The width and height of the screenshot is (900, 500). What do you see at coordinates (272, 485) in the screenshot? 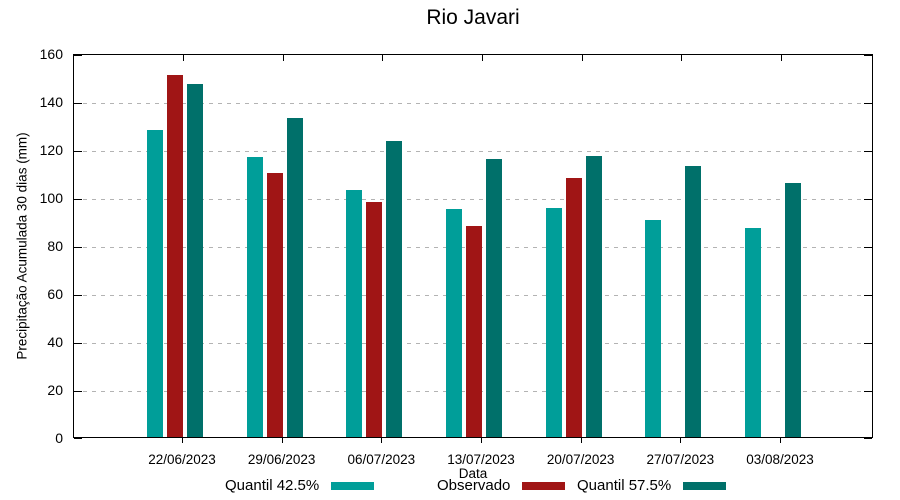
I see `legend-label: Quantil 42.5%` at bounding box center [272, 485].